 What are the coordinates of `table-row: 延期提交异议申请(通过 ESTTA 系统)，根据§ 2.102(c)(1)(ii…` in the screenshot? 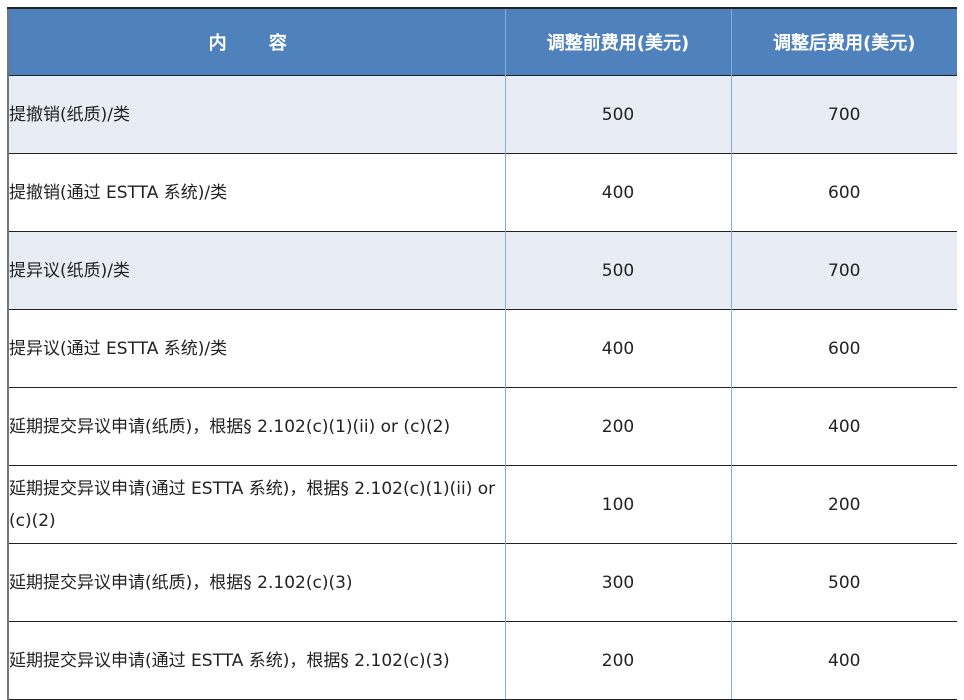 It's located at (482, 504).